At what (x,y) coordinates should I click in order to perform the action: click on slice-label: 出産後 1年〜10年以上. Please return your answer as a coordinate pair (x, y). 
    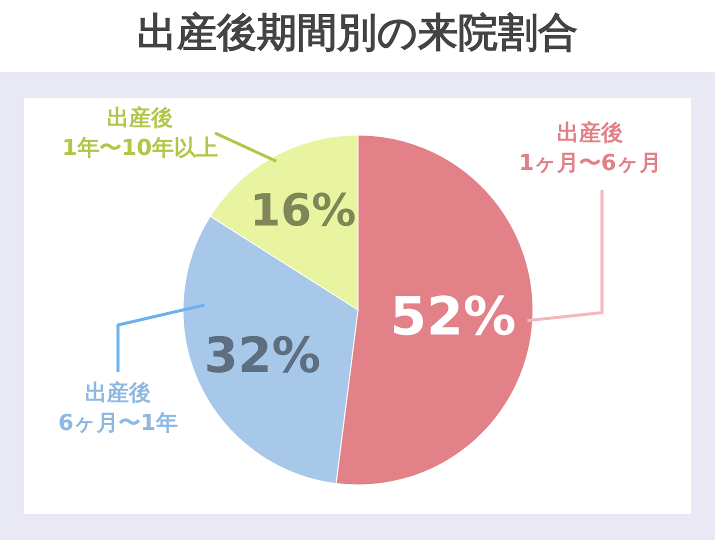
    Looking at the image, I should click on (140, 133).